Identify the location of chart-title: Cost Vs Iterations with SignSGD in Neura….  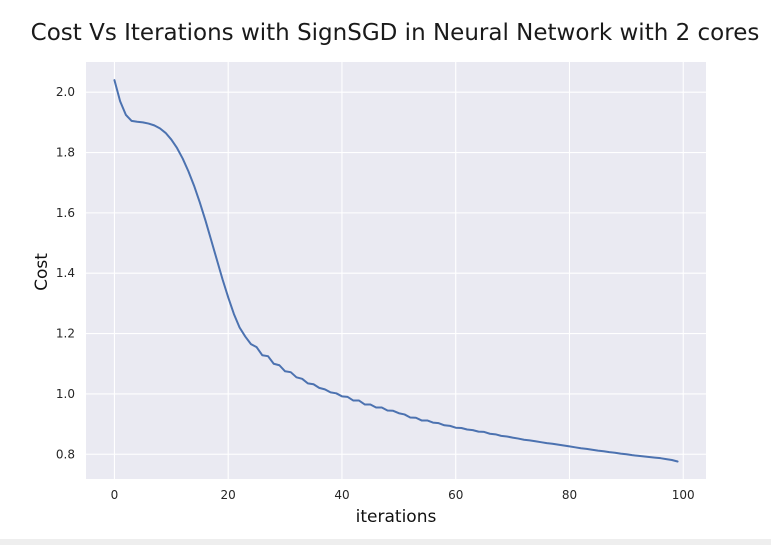
(395, 33).